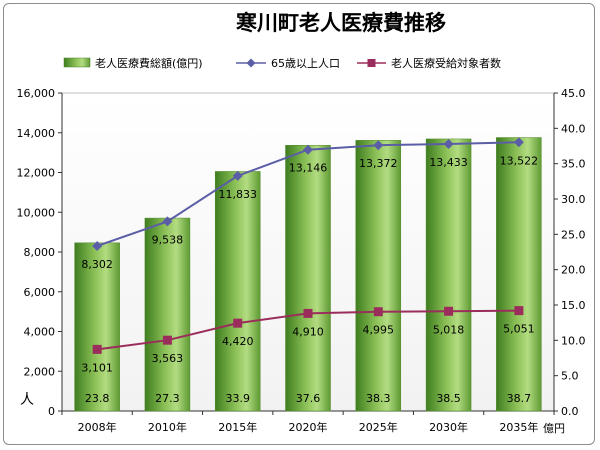 The height and width of the screenshot is (450, 600). Describe the element at coordinates (573, 234) in the screenshot. I see `right-tick-label: 25.0` at that location.